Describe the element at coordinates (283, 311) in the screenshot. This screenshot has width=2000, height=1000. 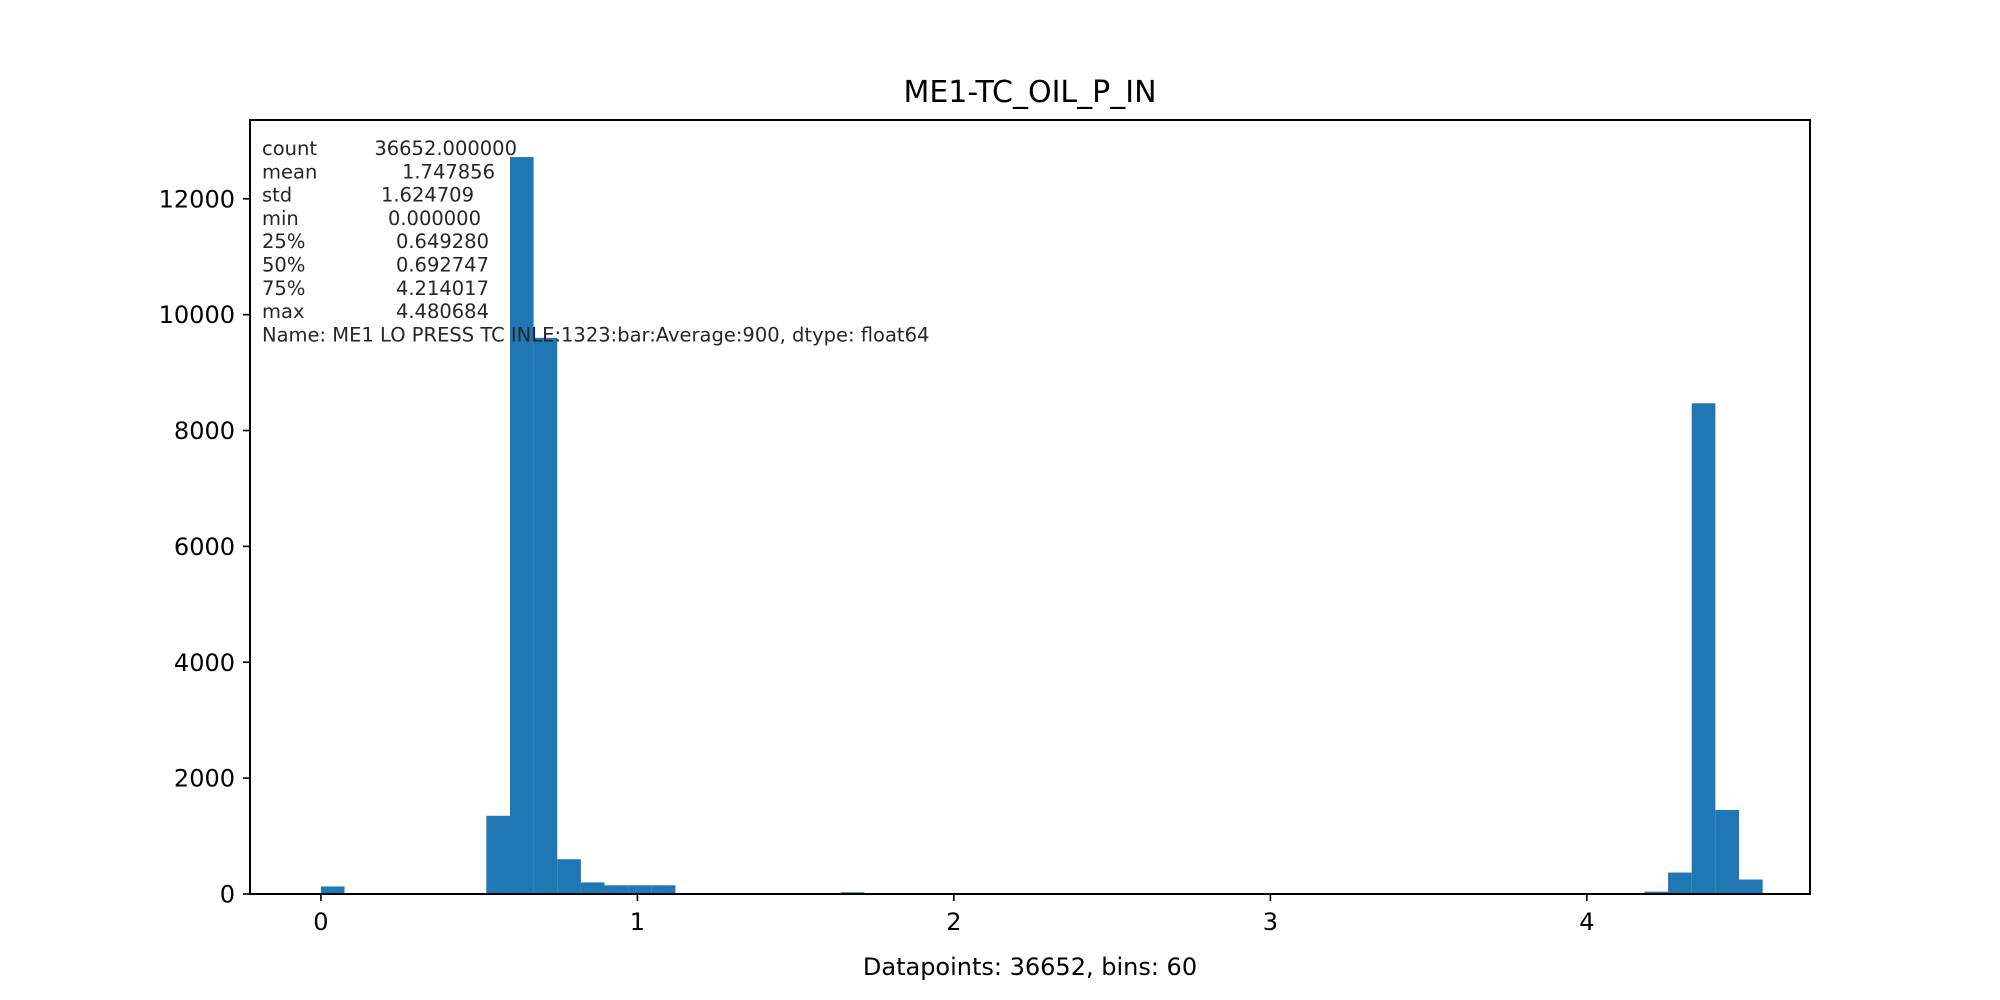
I see `stats-key: max` at that location.